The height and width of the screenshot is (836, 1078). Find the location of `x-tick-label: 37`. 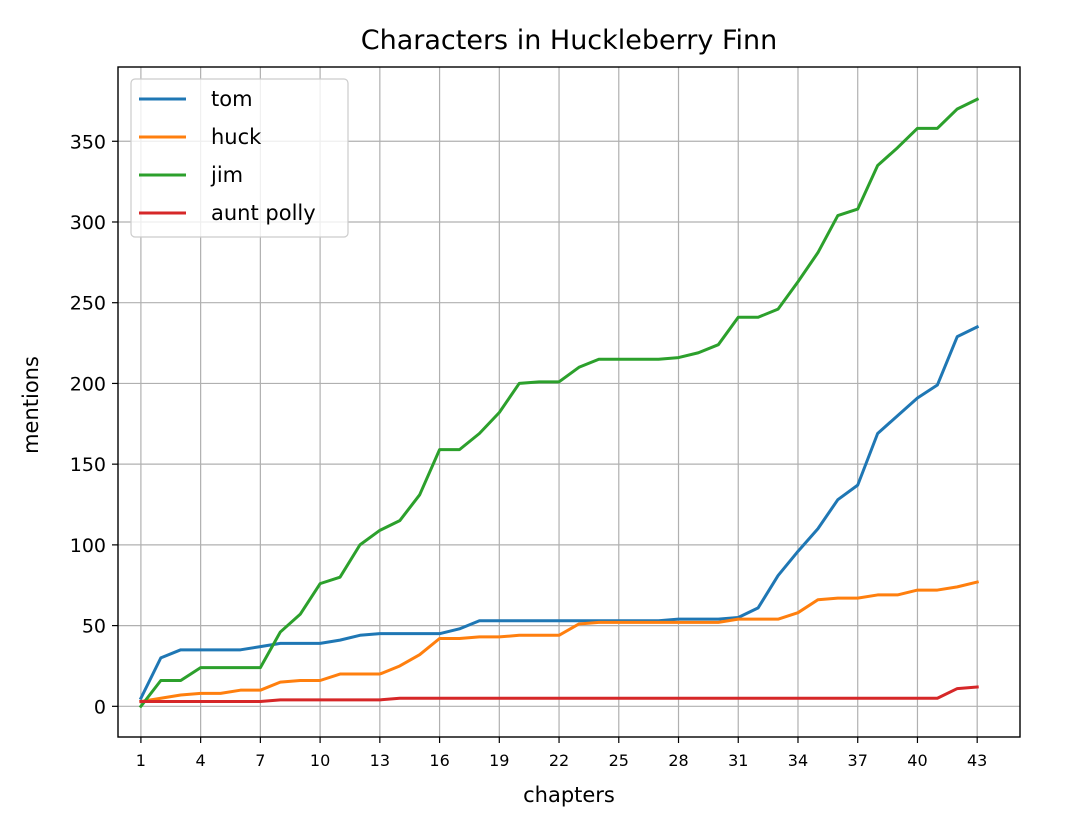

x-tick-label: 37 is located at coordinates (858, 760).